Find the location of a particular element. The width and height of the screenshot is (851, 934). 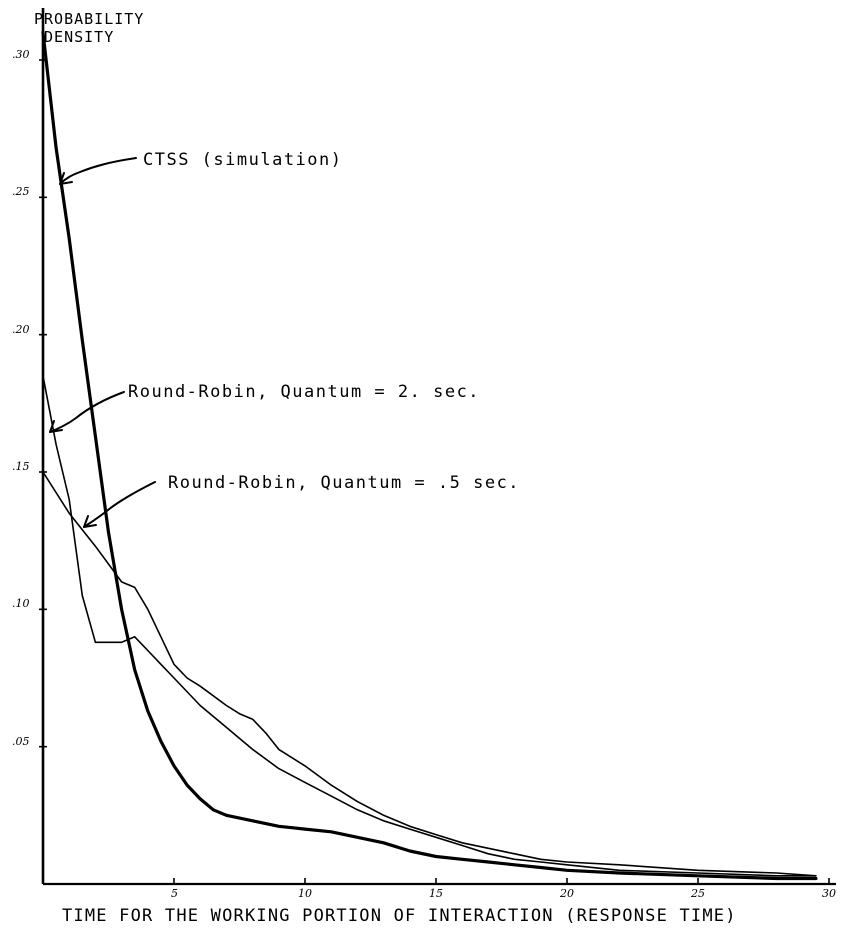

y-tick-label: .15 is located at coordinates (21, 466).